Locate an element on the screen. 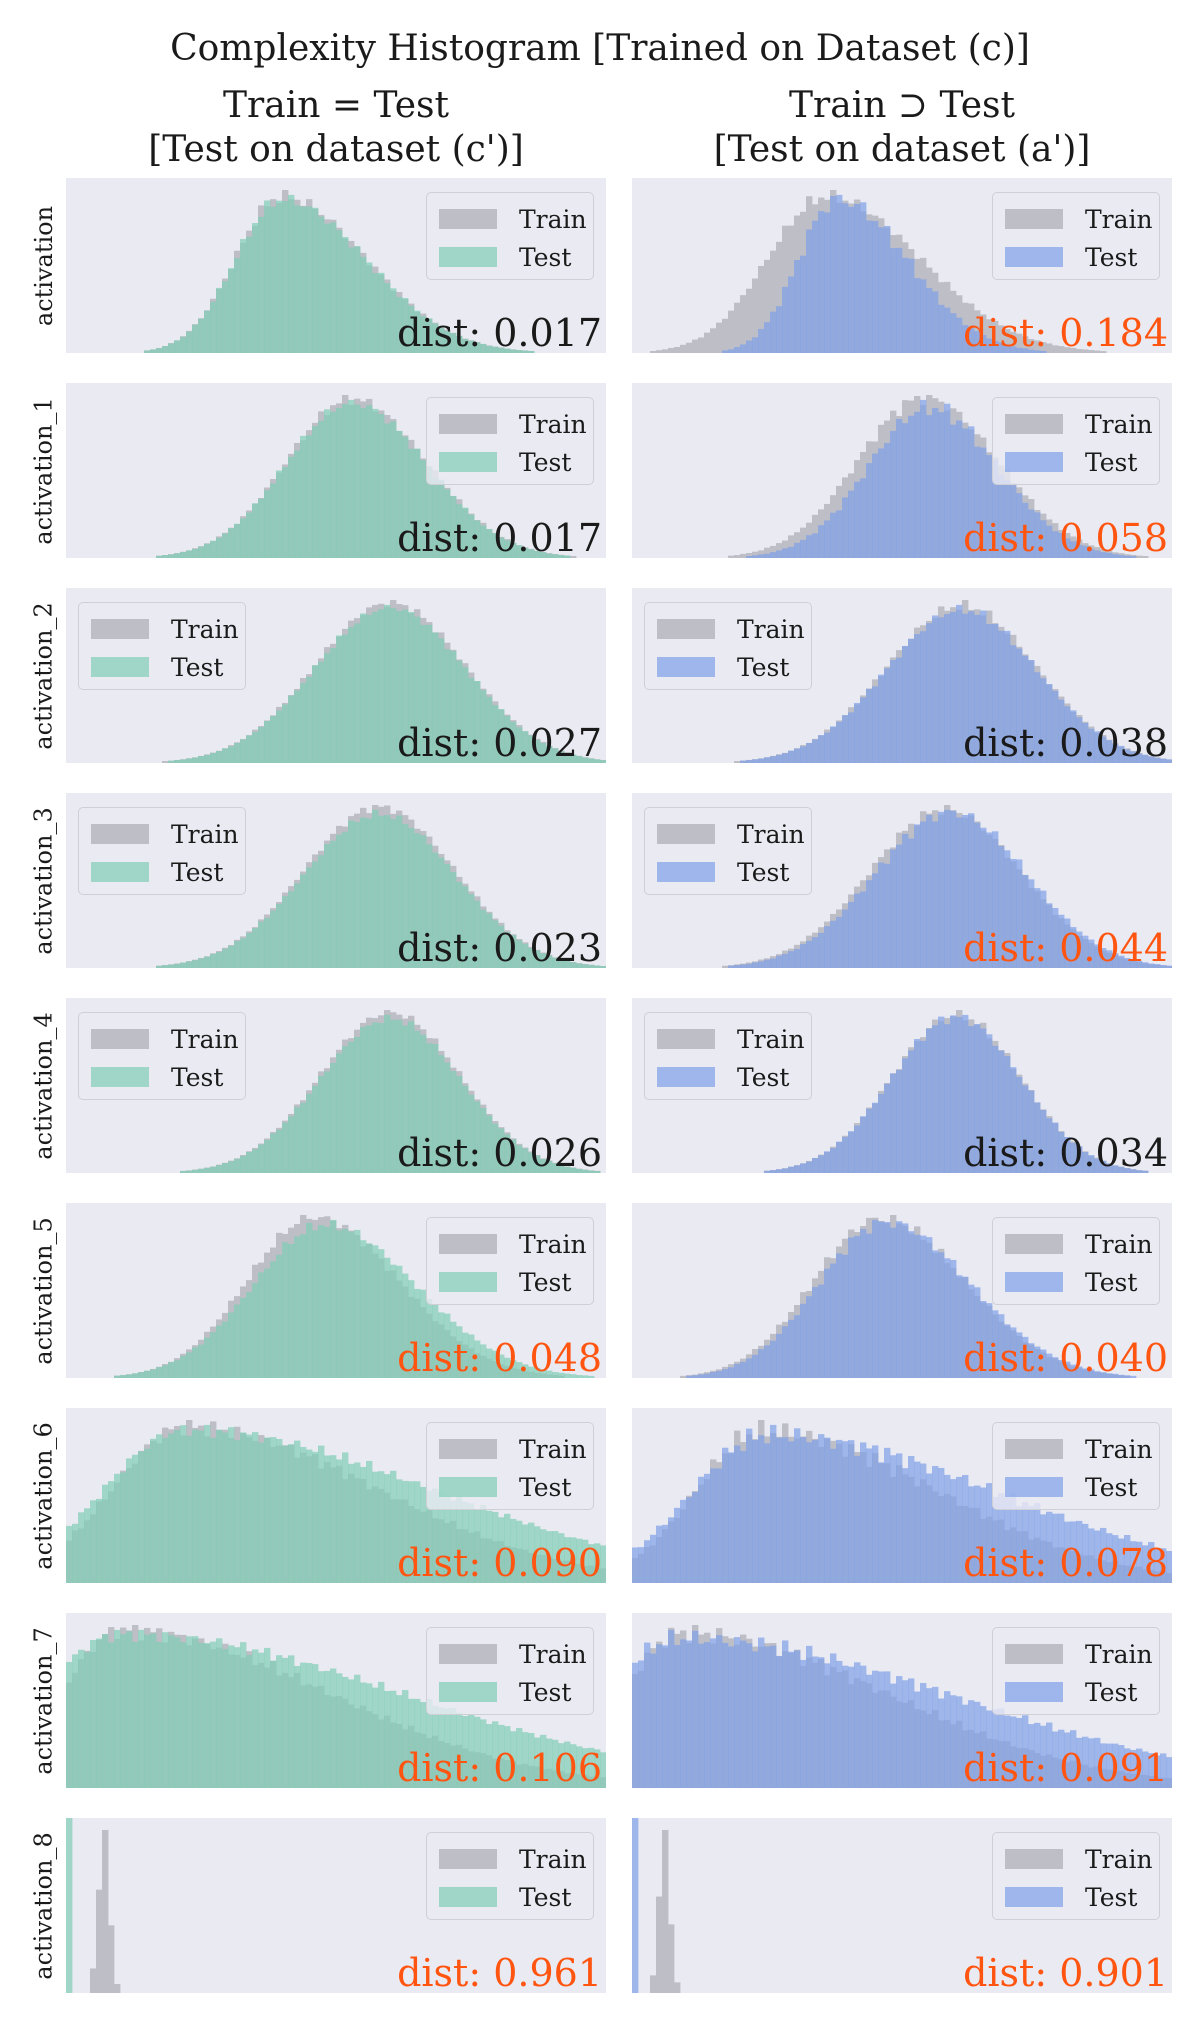  legend-item-test: Test is located at coordinates (157, 667).